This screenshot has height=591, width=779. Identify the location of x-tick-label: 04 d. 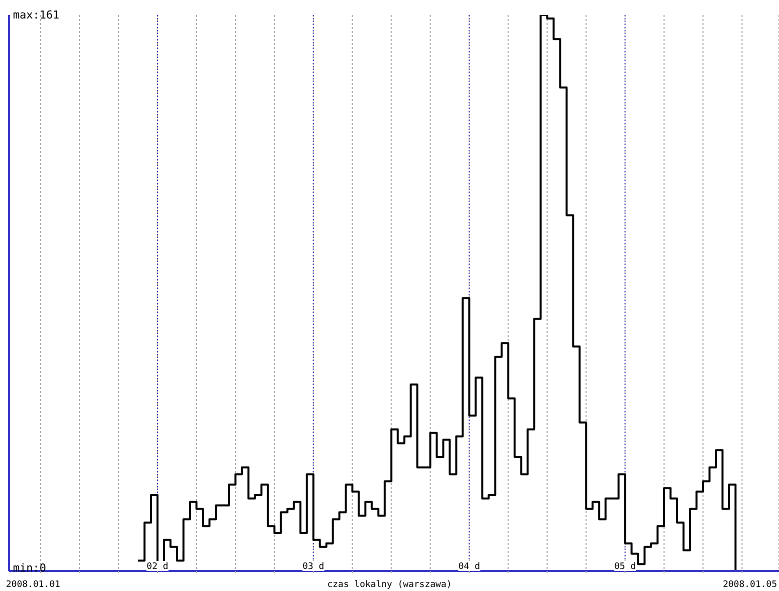
(469, 567).